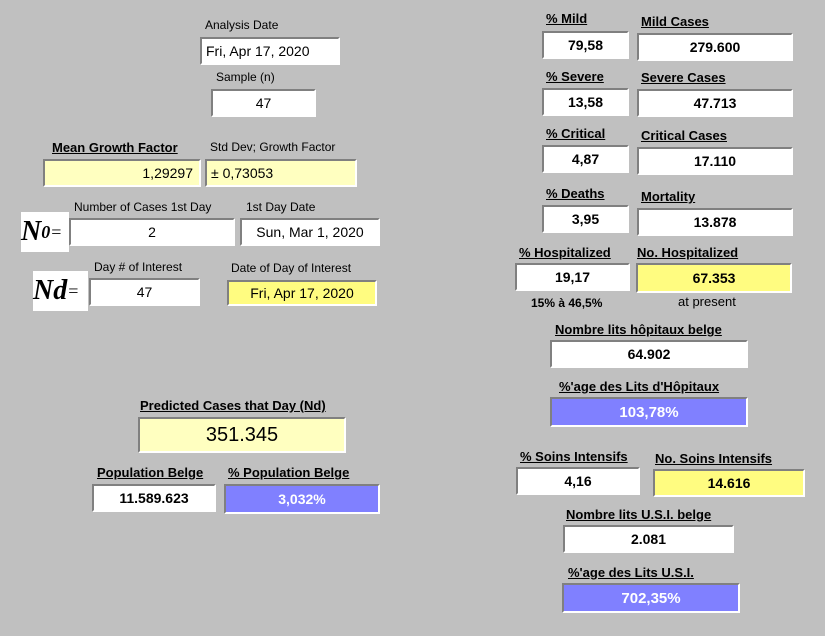 The image size is (825, 636). Describe the element at coordinates (31, 231) in the screenshot. I see `n0-letter: N` at that location.